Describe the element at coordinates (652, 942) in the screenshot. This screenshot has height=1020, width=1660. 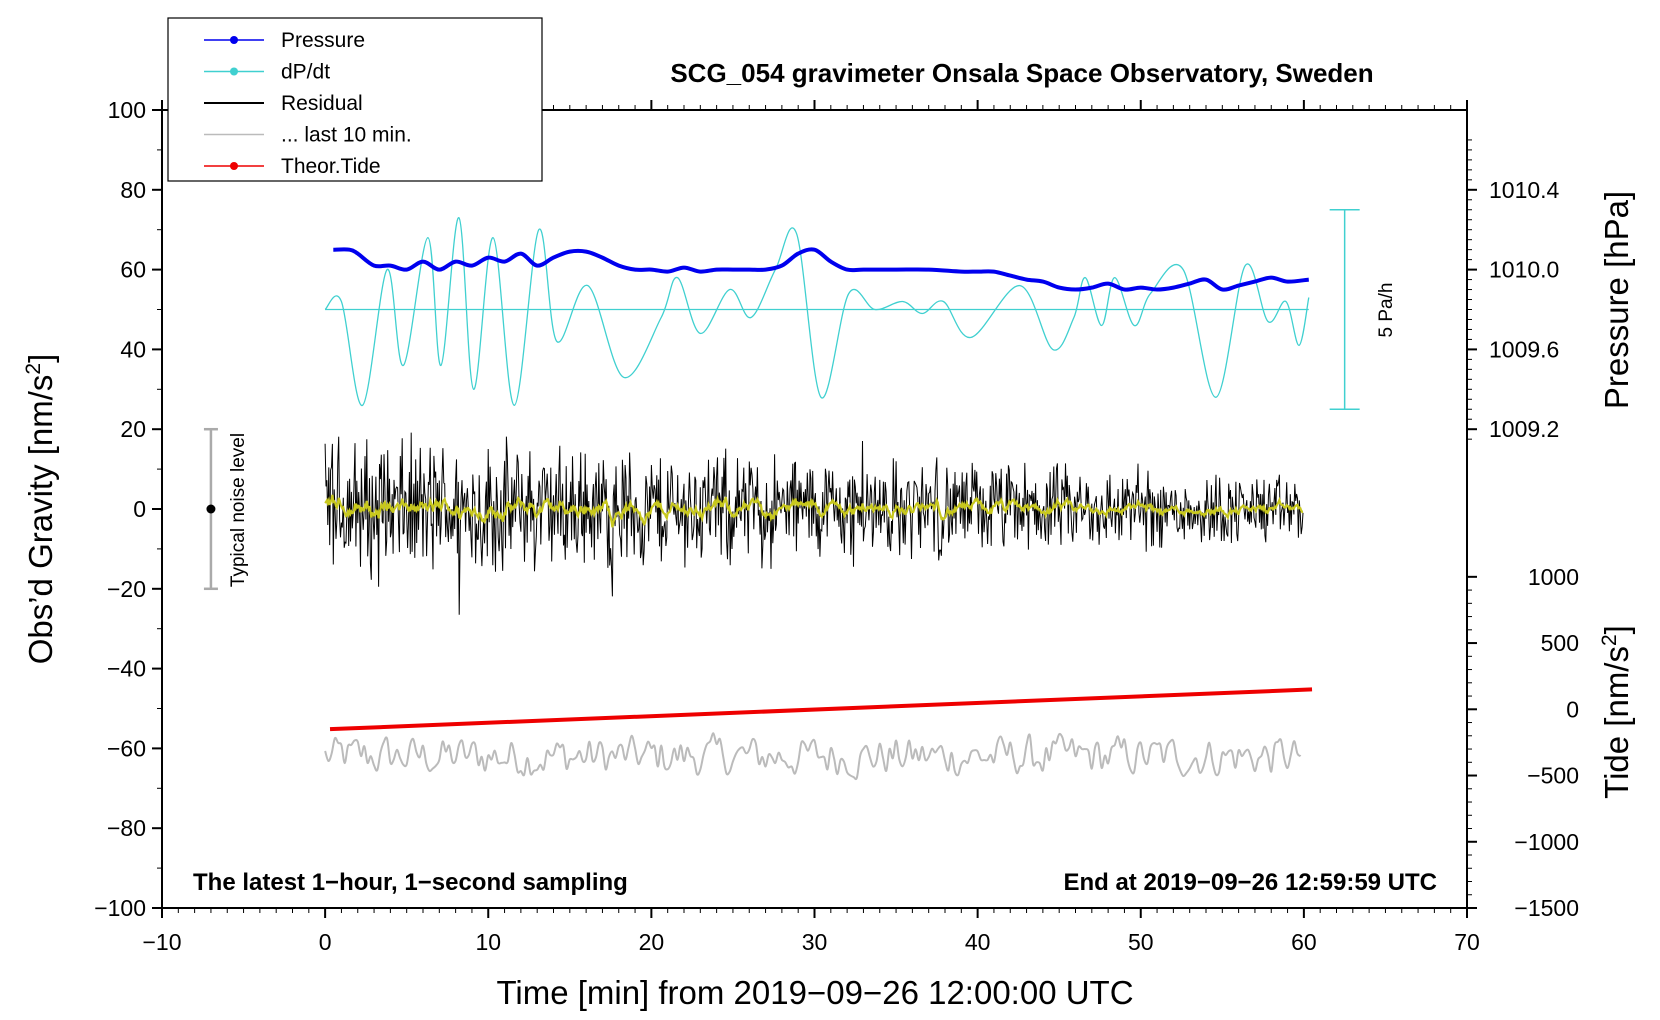
I see `x-tick-label: 20` at that location.